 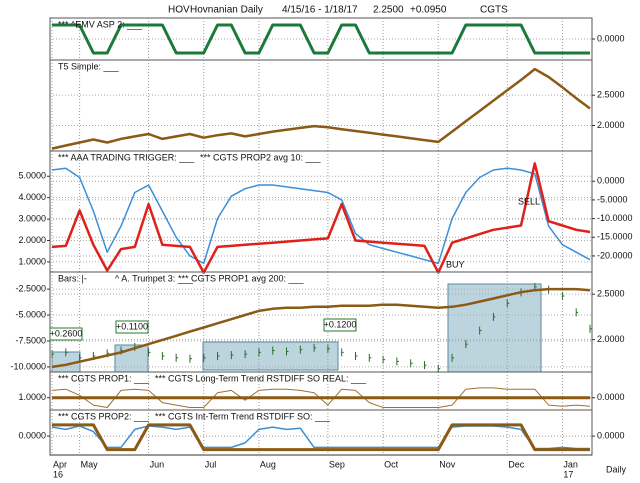 I want to click on chart-title: Hovnanian Daily, so click(x=226, y=10).